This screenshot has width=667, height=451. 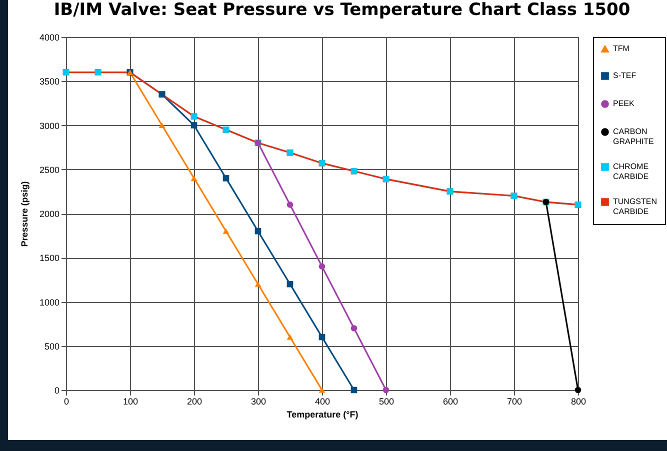 What do you see at coordinates (52, 346) in the screenshot?
I see `y-tick-label: 500` at bounding box center [52, 346].